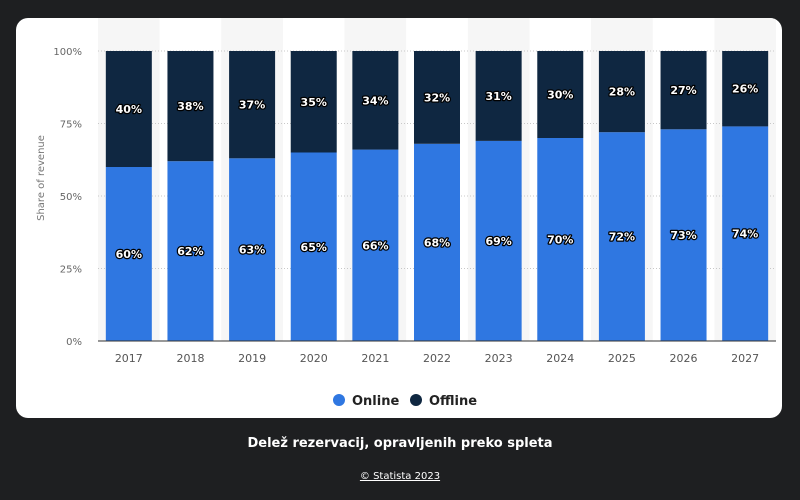 This screenshot has height=500, width=800. I want to click on bar-online-2018, so click(190, 251).